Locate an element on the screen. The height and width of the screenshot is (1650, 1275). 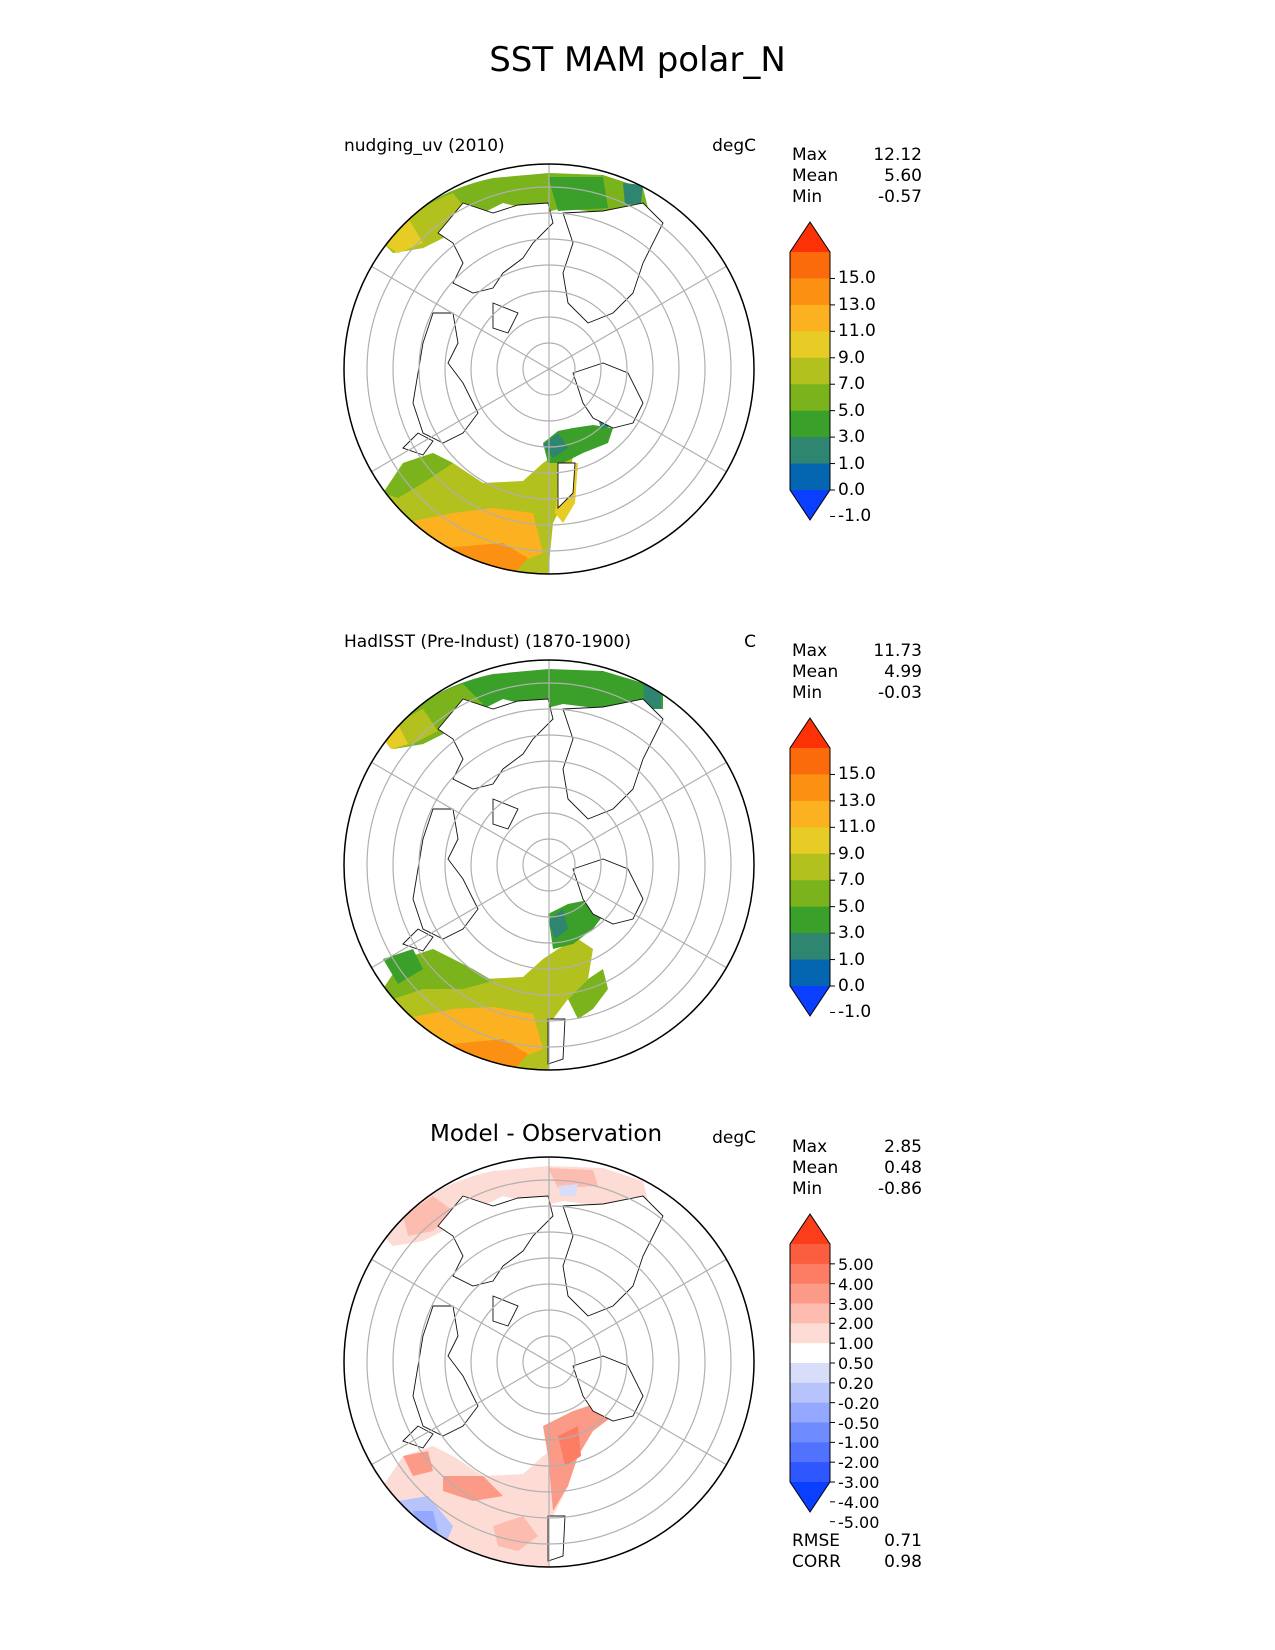
colorbar-tick-label: -1.00 is located at coordinates (859, 1443).